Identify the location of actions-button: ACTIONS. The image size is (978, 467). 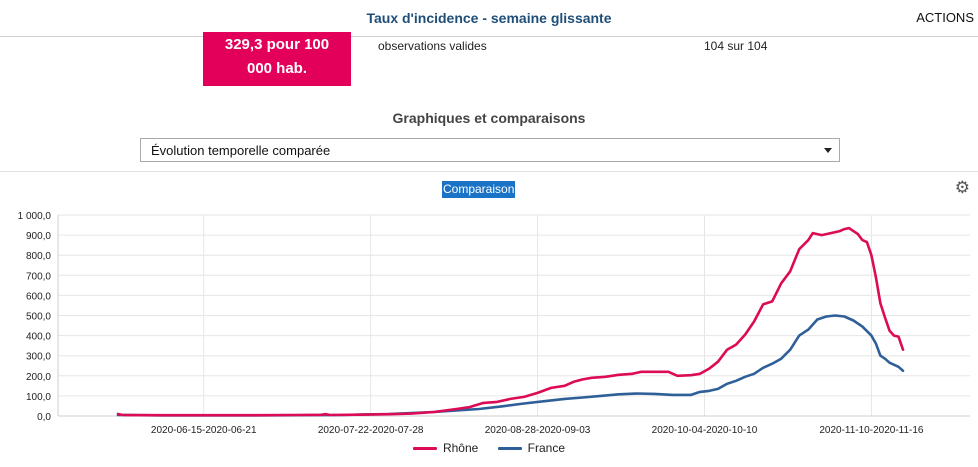
(945, 17).